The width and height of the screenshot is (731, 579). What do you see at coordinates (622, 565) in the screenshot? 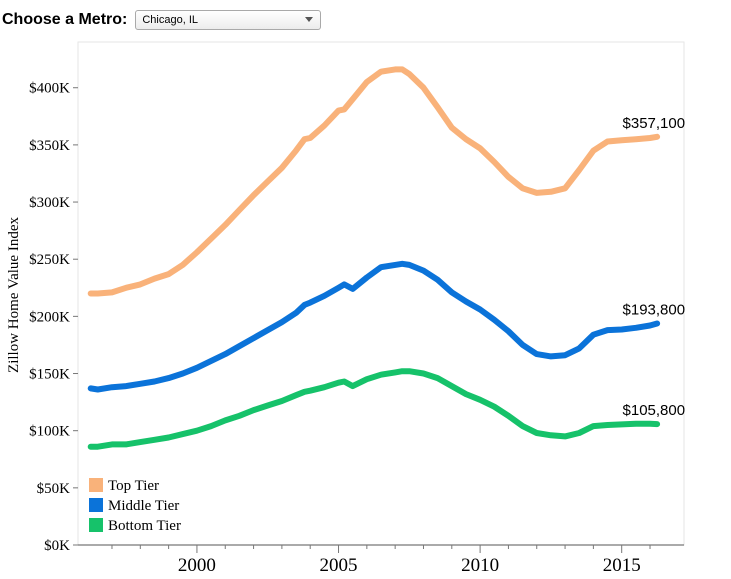
I see `x-tick-label: 2015` at bounding box center [622, 565].